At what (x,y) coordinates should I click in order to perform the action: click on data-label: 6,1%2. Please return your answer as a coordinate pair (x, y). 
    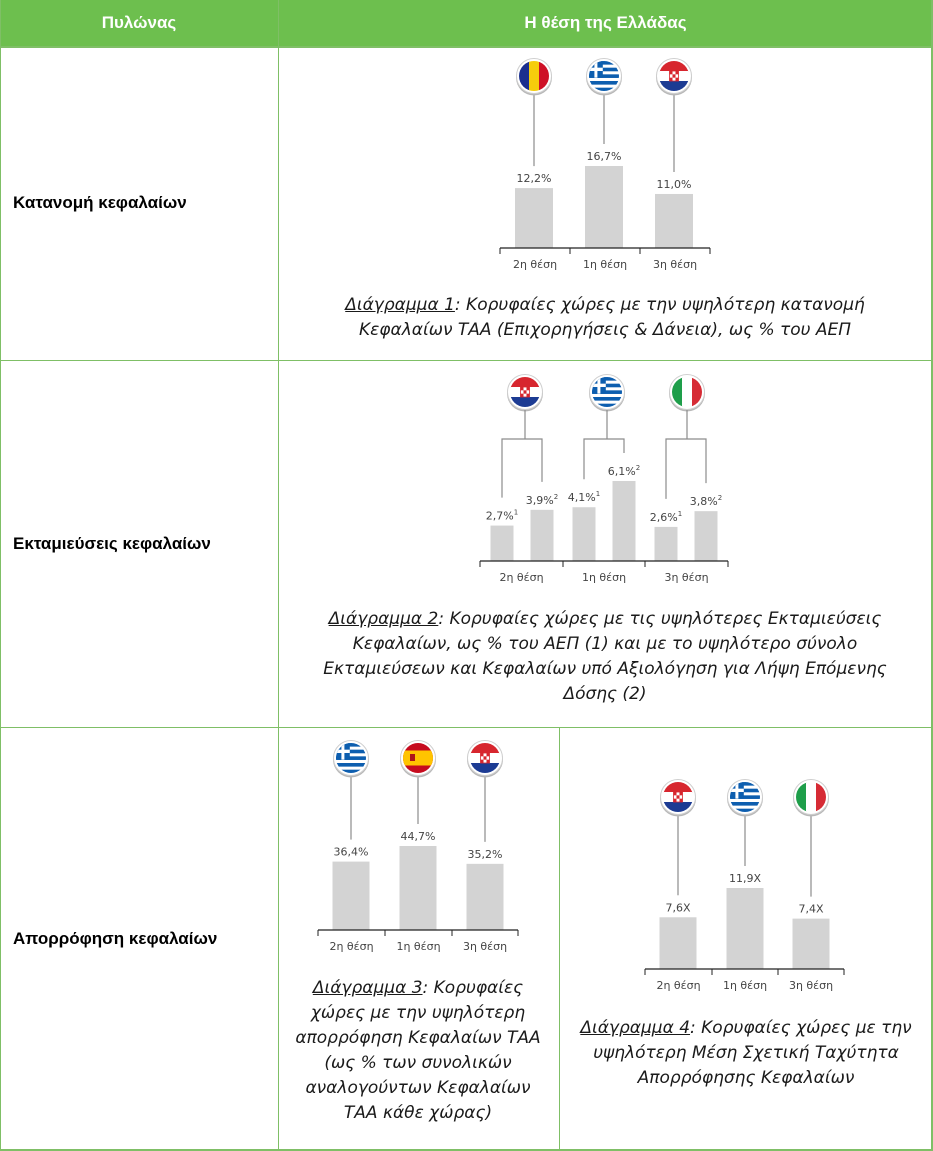
    Looking at the image, I should click on (624, 471).